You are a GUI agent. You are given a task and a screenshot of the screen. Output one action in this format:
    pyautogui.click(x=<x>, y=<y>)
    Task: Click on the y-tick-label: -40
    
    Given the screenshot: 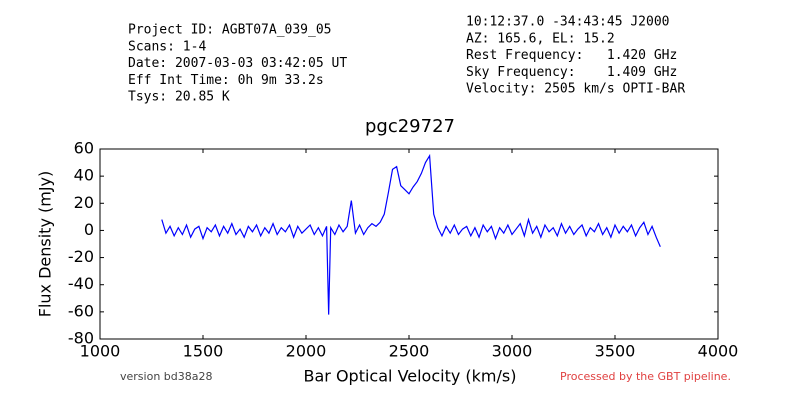 What is the action you would take?
    pyautogui.click(x=81, y=283)
    